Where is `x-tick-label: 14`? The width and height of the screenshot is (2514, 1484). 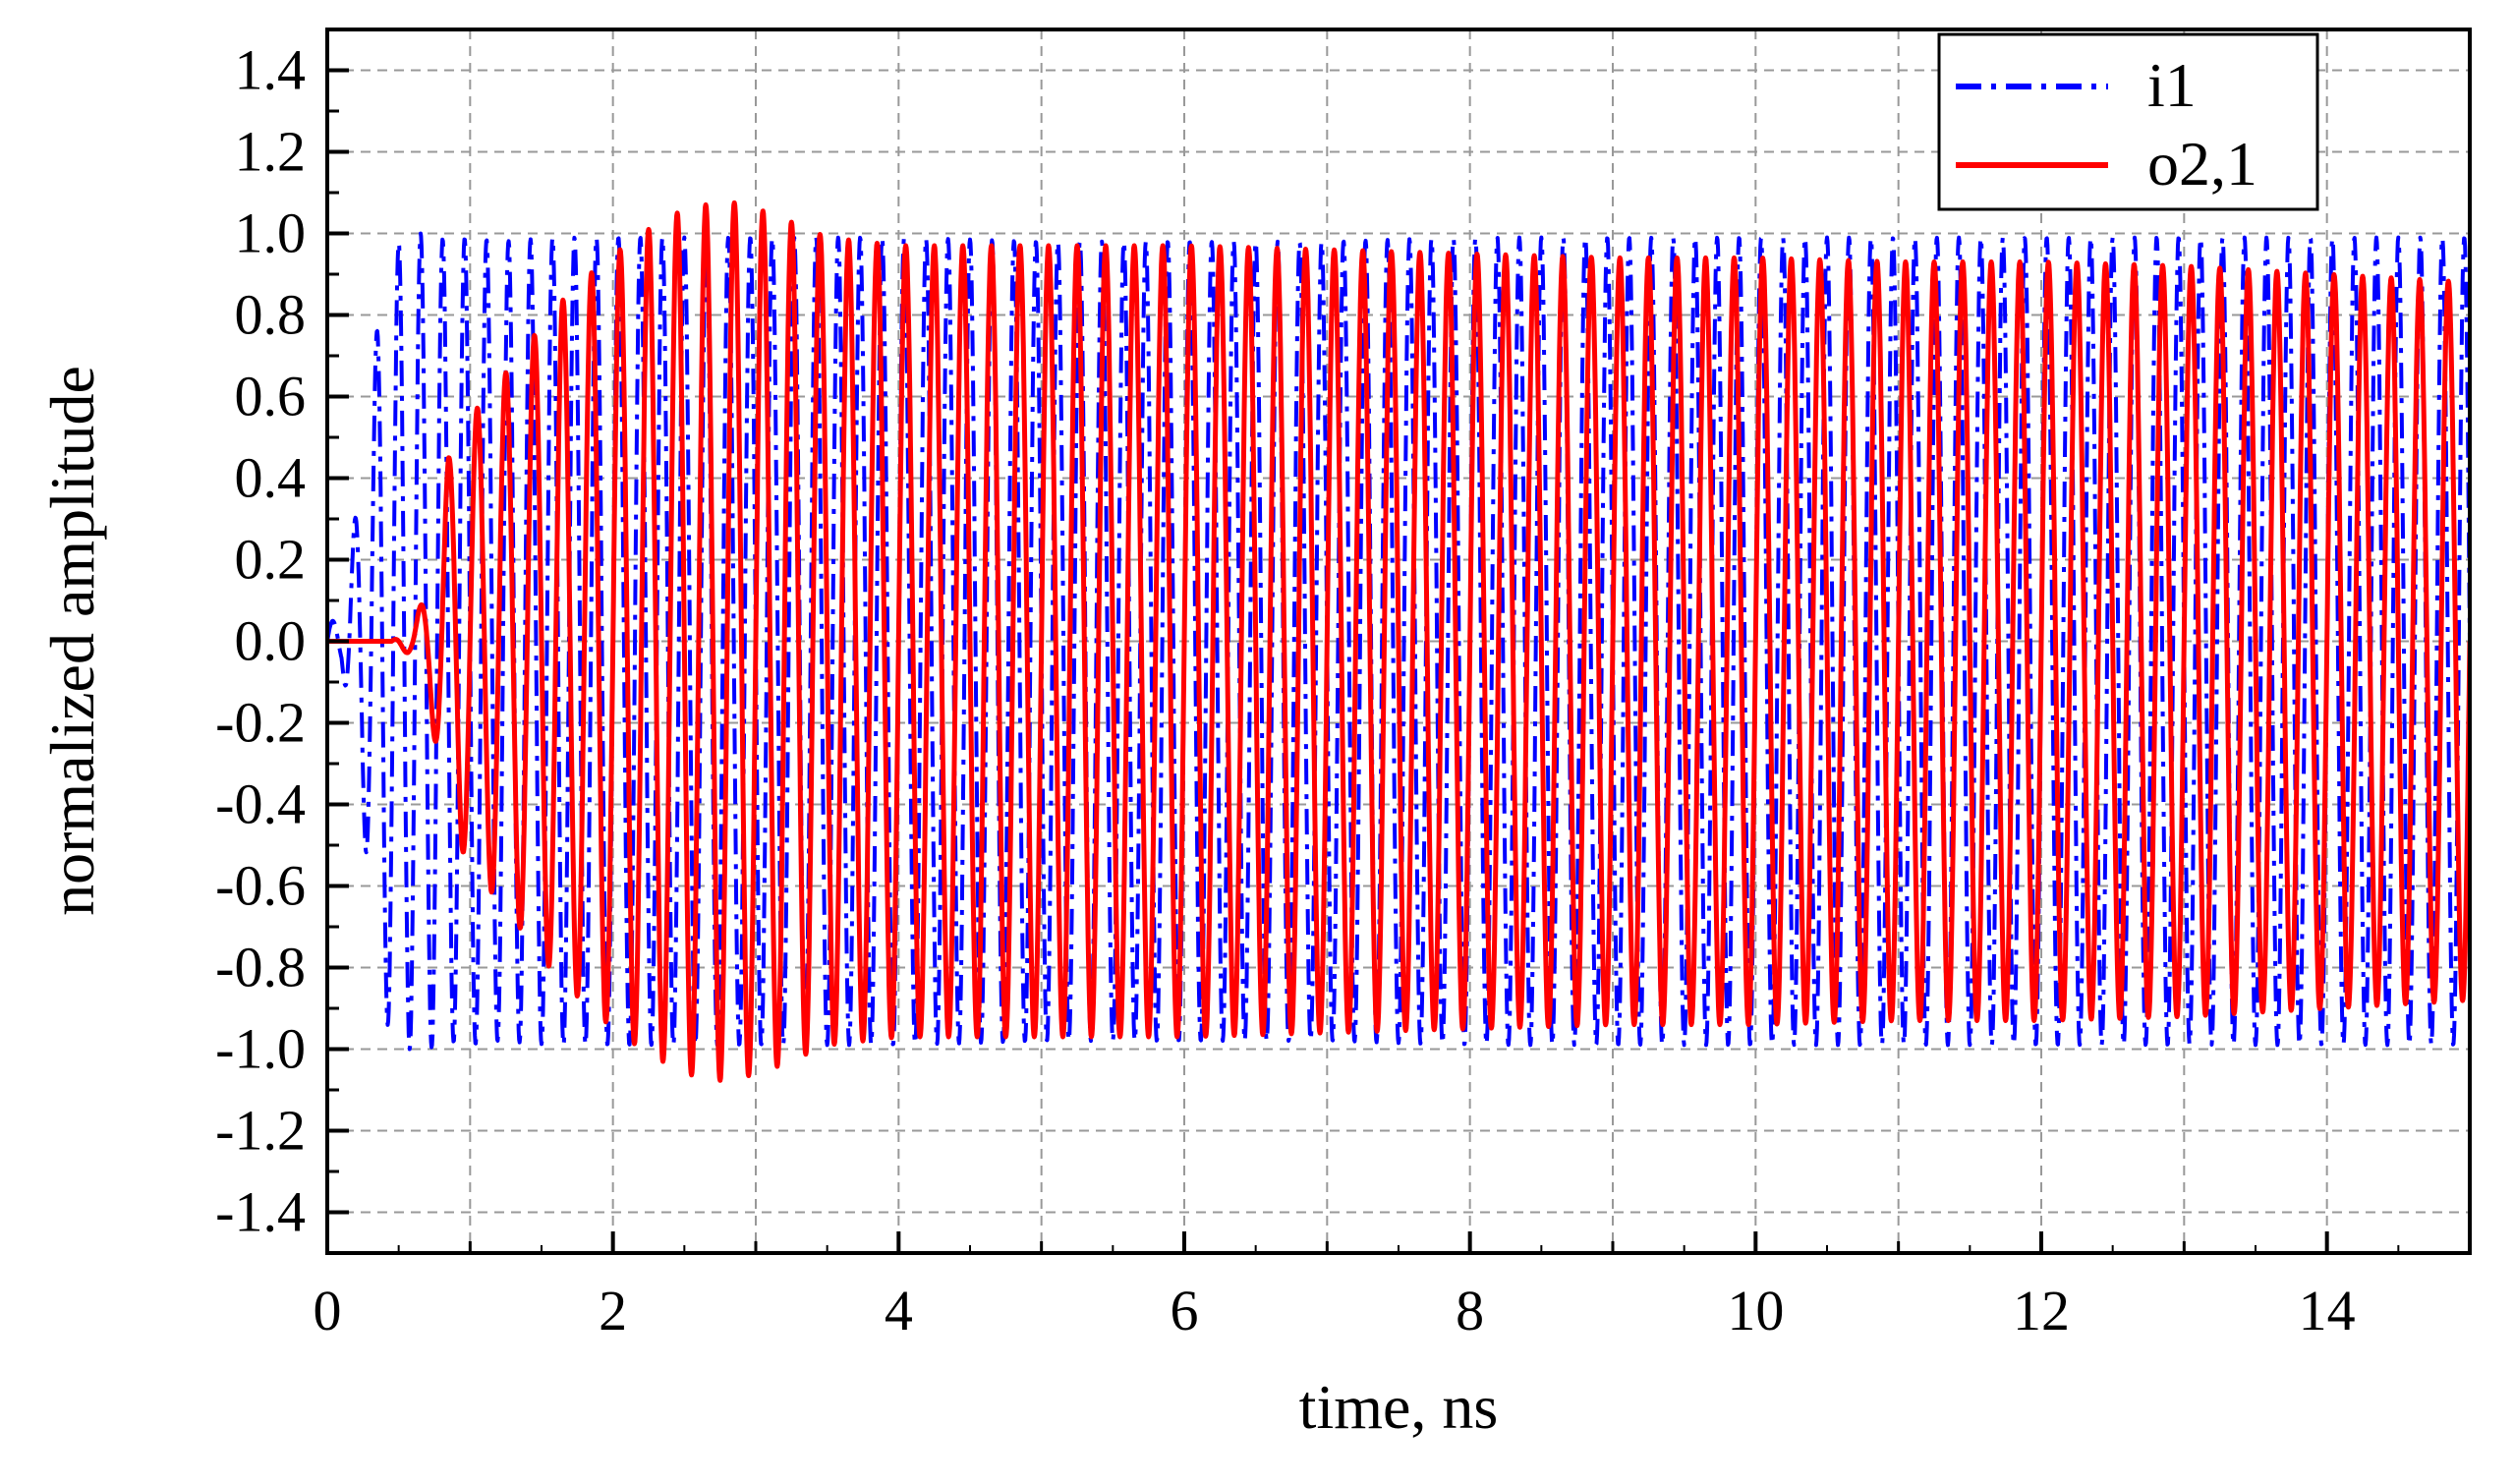
x-tick-label: 14 is located at coordinates (2327, 1310).